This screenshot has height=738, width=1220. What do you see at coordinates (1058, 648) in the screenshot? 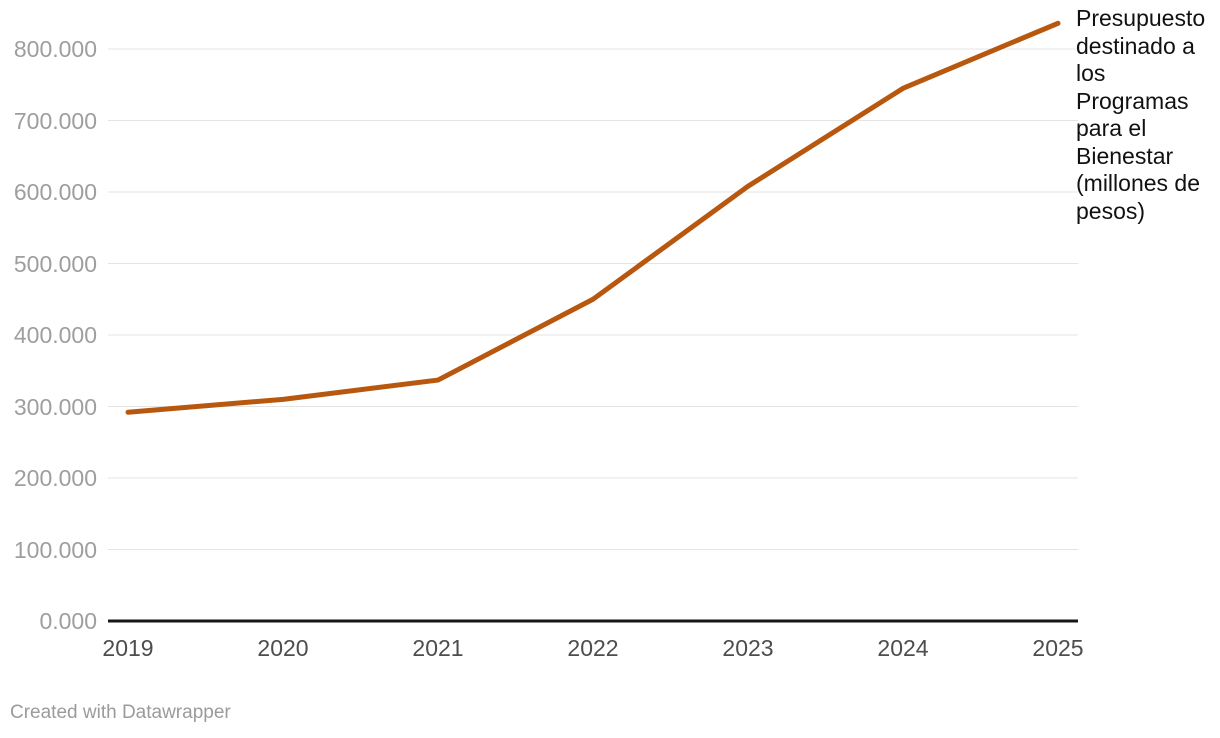
I see `x-tick-label: 2025` at bounding box center [1058, 648].